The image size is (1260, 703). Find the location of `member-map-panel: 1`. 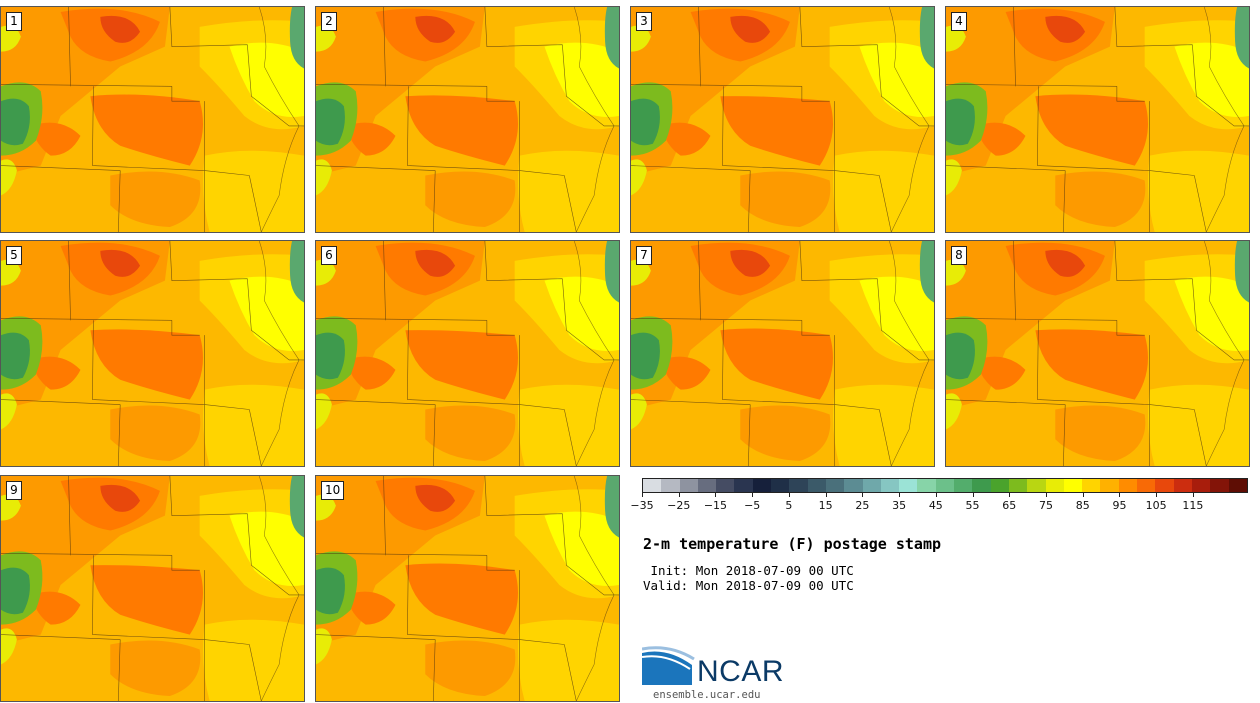

member-map-panel: 1 is located at coordinates (152, 119).